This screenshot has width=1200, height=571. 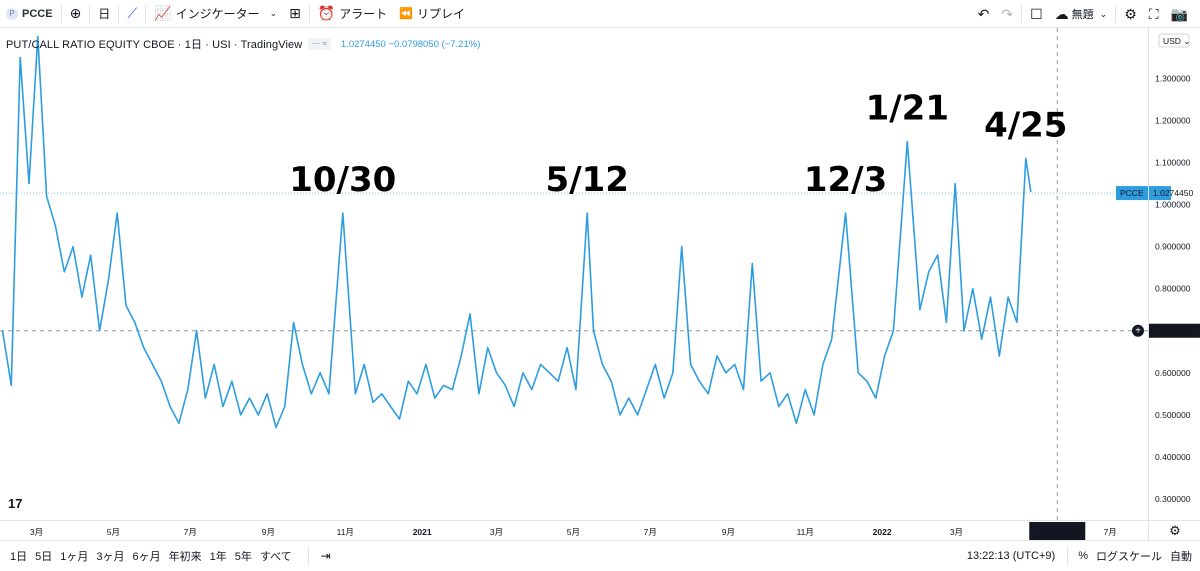 What do you see at coordinates (1173, 121) in the screenshot?
I see `price-tick-label: 1.200000` at bounding box center [1173, 121].